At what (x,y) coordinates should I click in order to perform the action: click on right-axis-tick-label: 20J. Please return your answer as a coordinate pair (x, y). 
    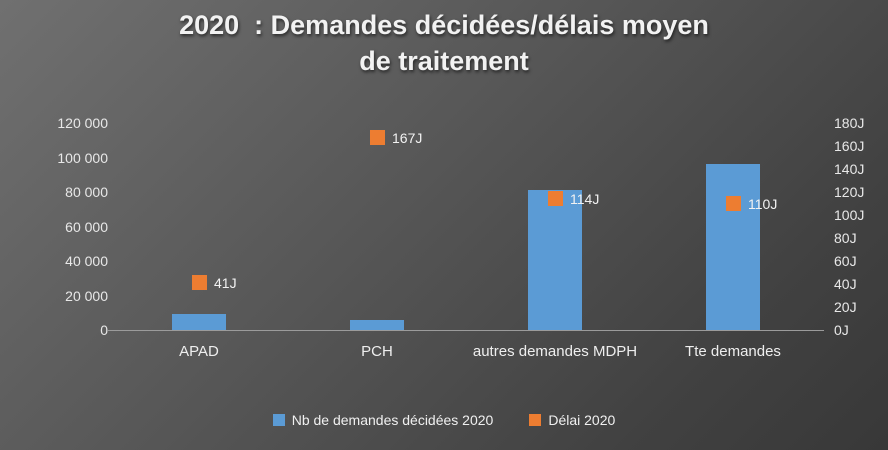
    Looking at the image, I should click on (845, 307).